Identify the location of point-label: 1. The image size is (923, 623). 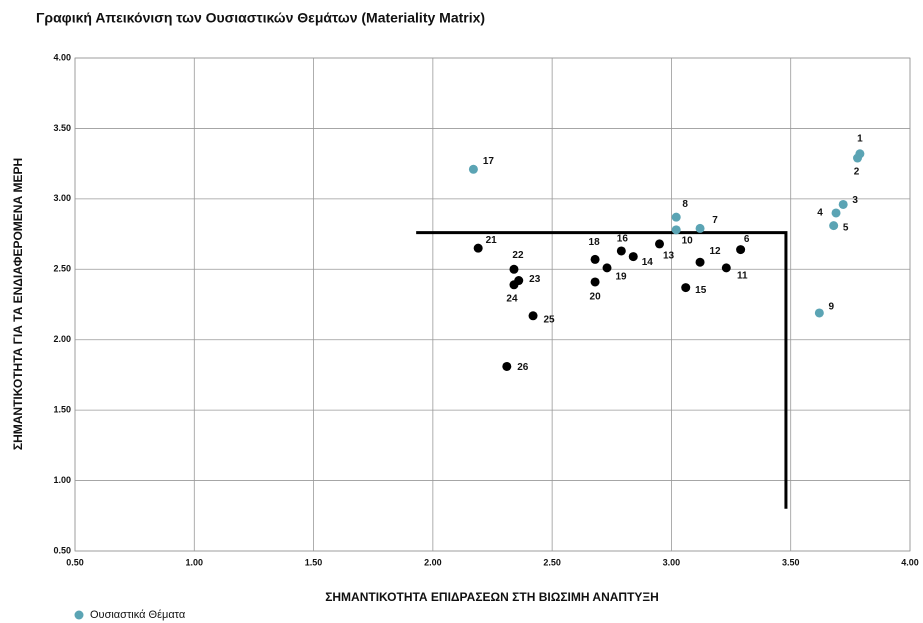
(860, 138).